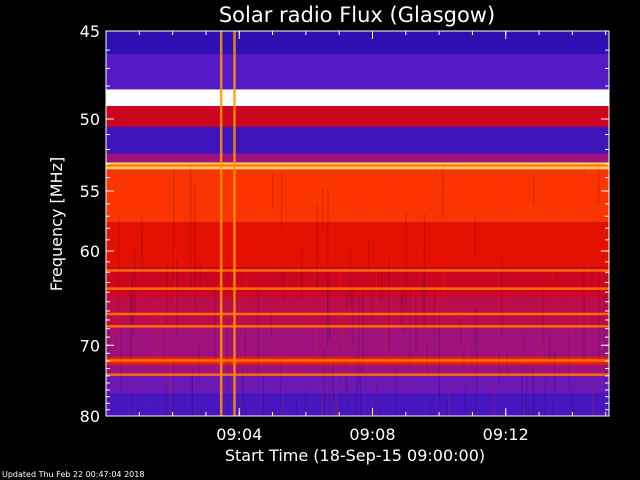  Describe the element at coordinates (221, 223) in the screenshot. I see `bright-column` at that location.